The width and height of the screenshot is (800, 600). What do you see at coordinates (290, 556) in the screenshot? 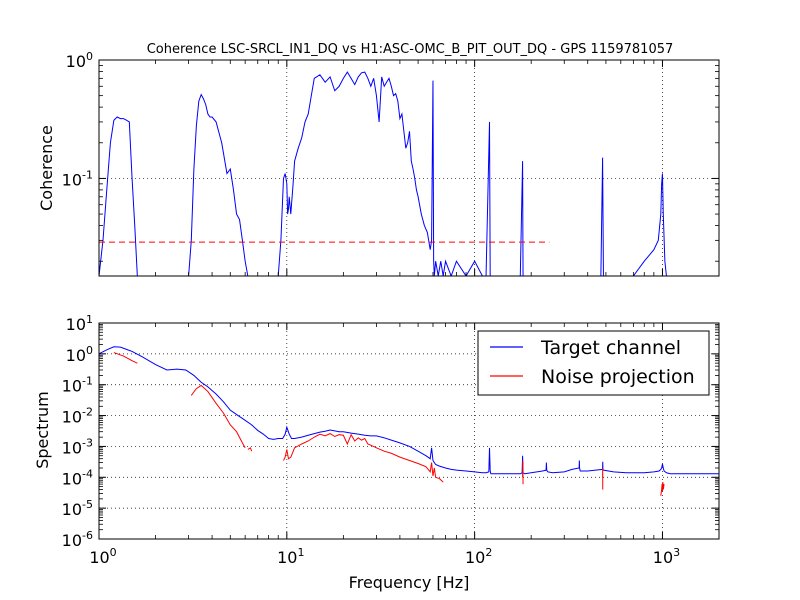
I see `spectrum-x-tick-label: 10¹` at bounding box center [290, 556].